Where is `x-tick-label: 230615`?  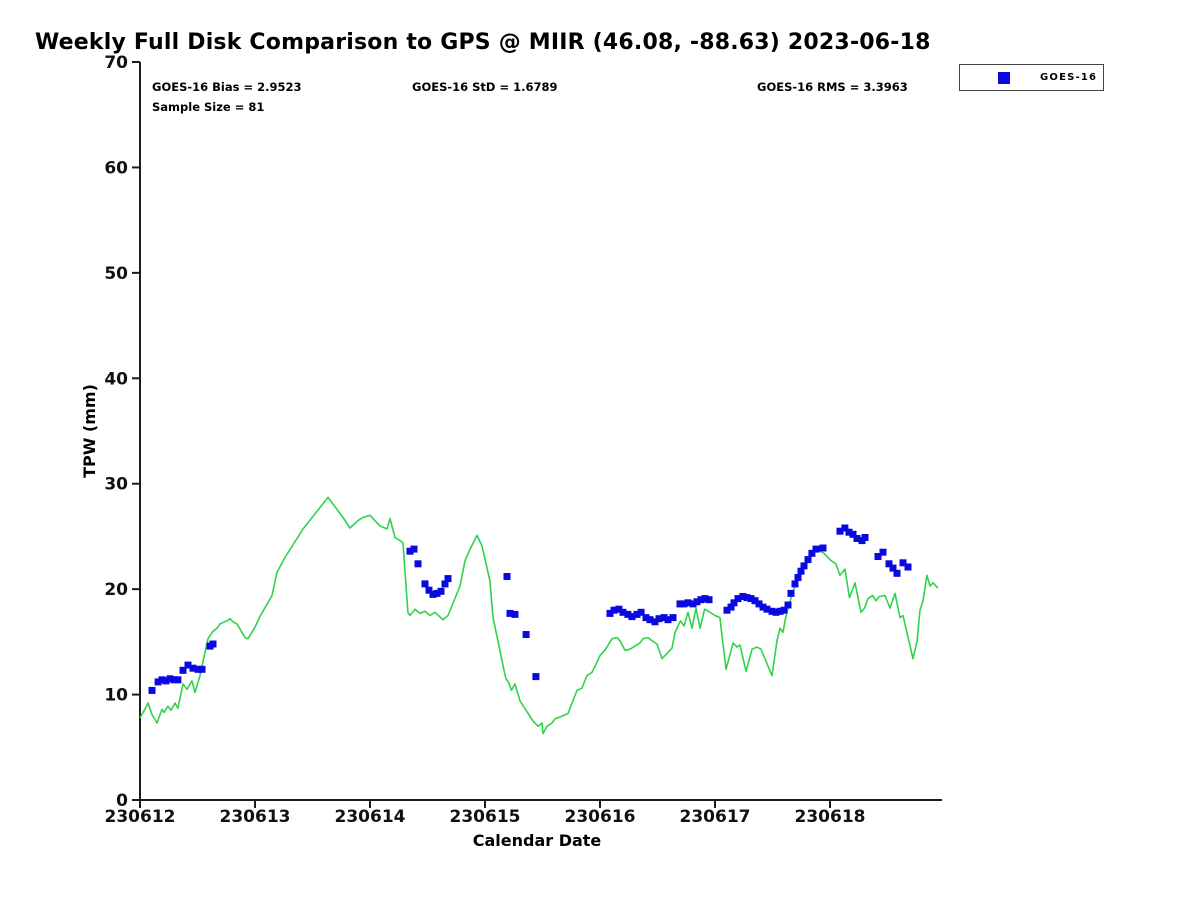
x-tick-label: 230615 is located at coordinates (485, 817).